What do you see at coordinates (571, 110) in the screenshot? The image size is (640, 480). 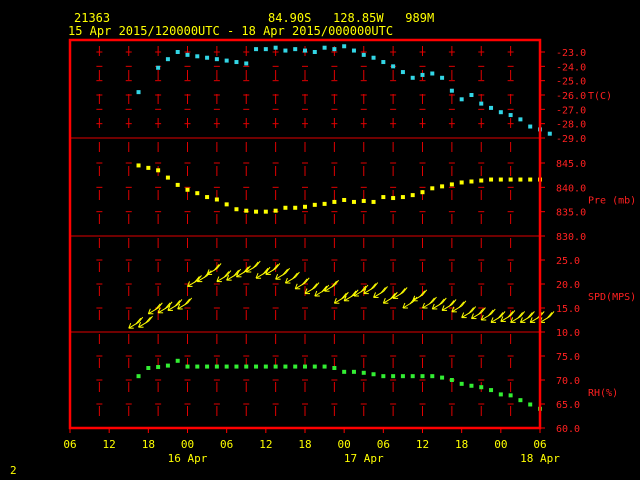 I see `y-tick-label: -27.0` at bounding box center [571, 110].